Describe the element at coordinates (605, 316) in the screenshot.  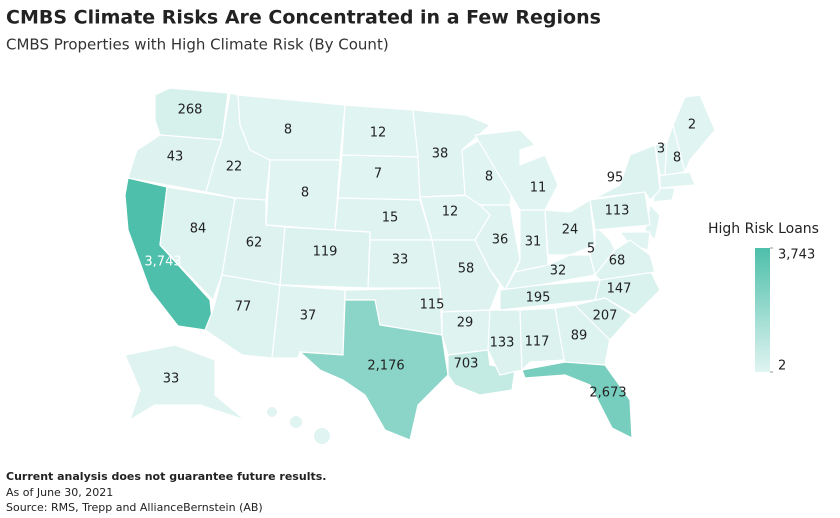
I see `data-label: 207` at that location.